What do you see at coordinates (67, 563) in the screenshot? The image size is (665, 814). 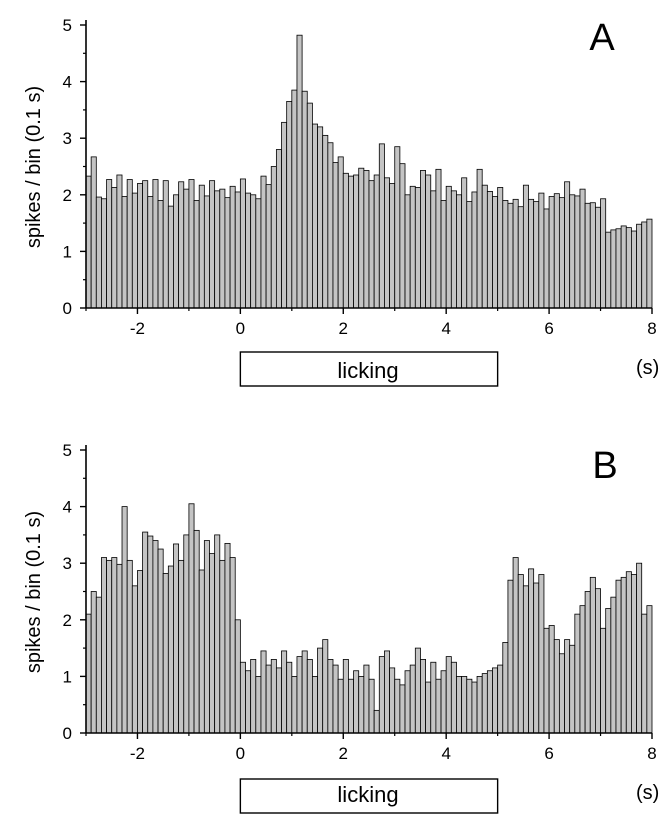 I see `y-tick-label: 3` at bounding box center [67, 563].